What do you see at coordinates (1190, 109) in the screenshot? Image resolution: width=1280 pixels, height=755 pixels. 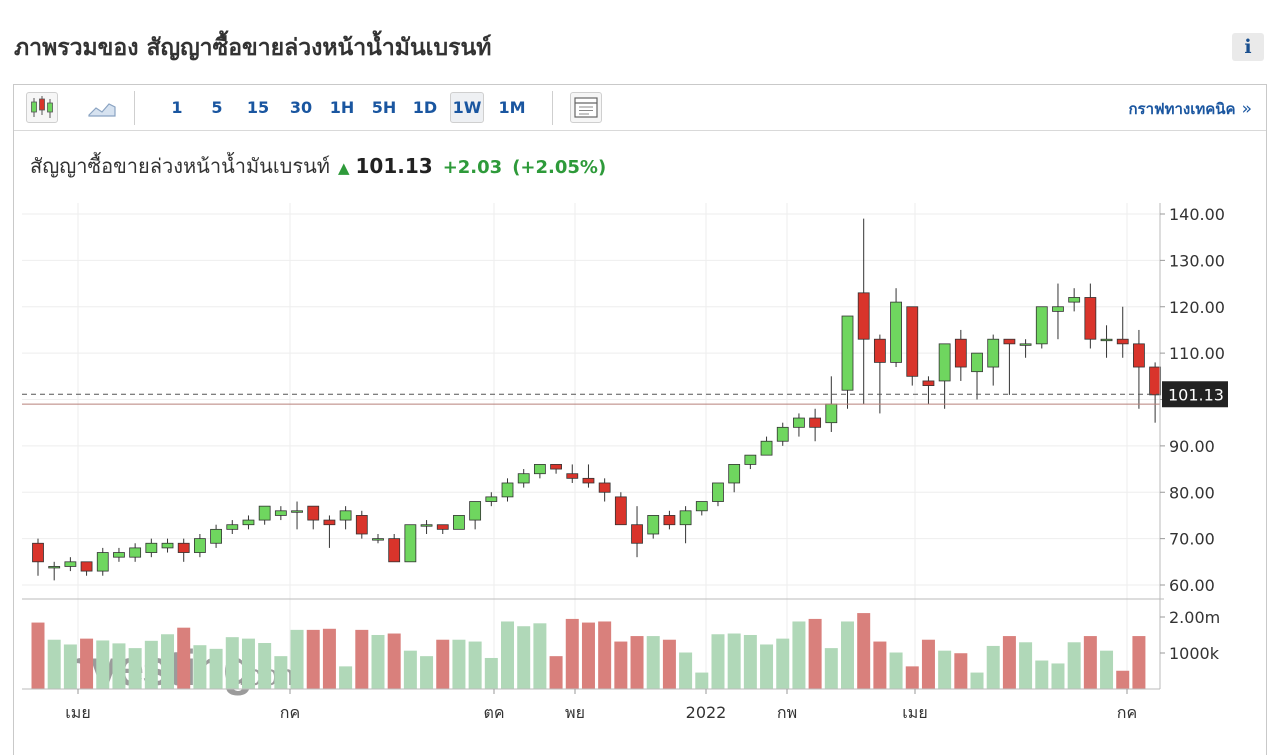 I see `technical-chart-link: กราฟทางเทคนิค »` at bounding box center [1190, 109].